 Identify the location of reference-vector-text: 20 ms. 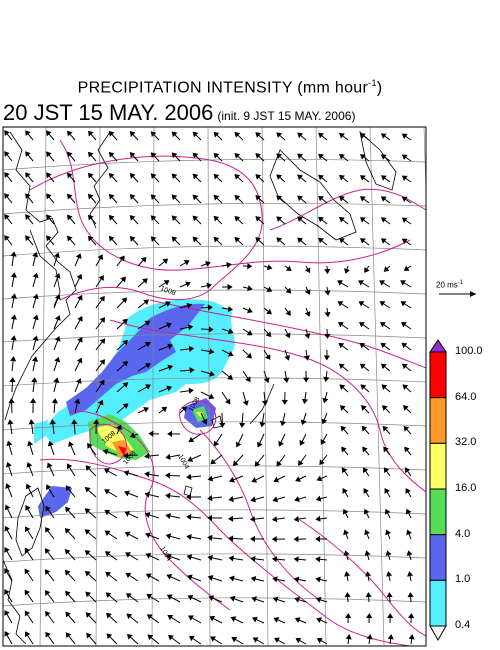
(447, 285).